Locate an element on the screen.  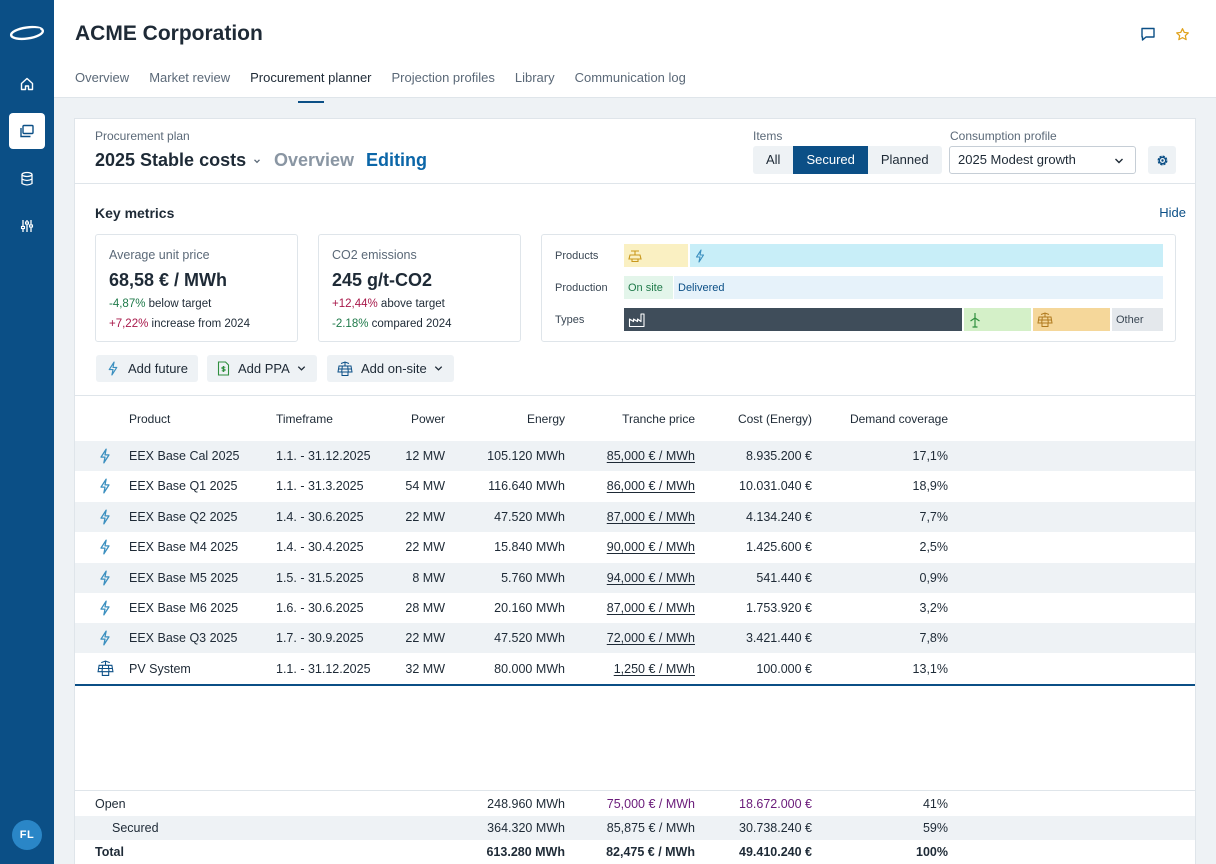
tab-overview: Overview is located at coordinates (102, 77).